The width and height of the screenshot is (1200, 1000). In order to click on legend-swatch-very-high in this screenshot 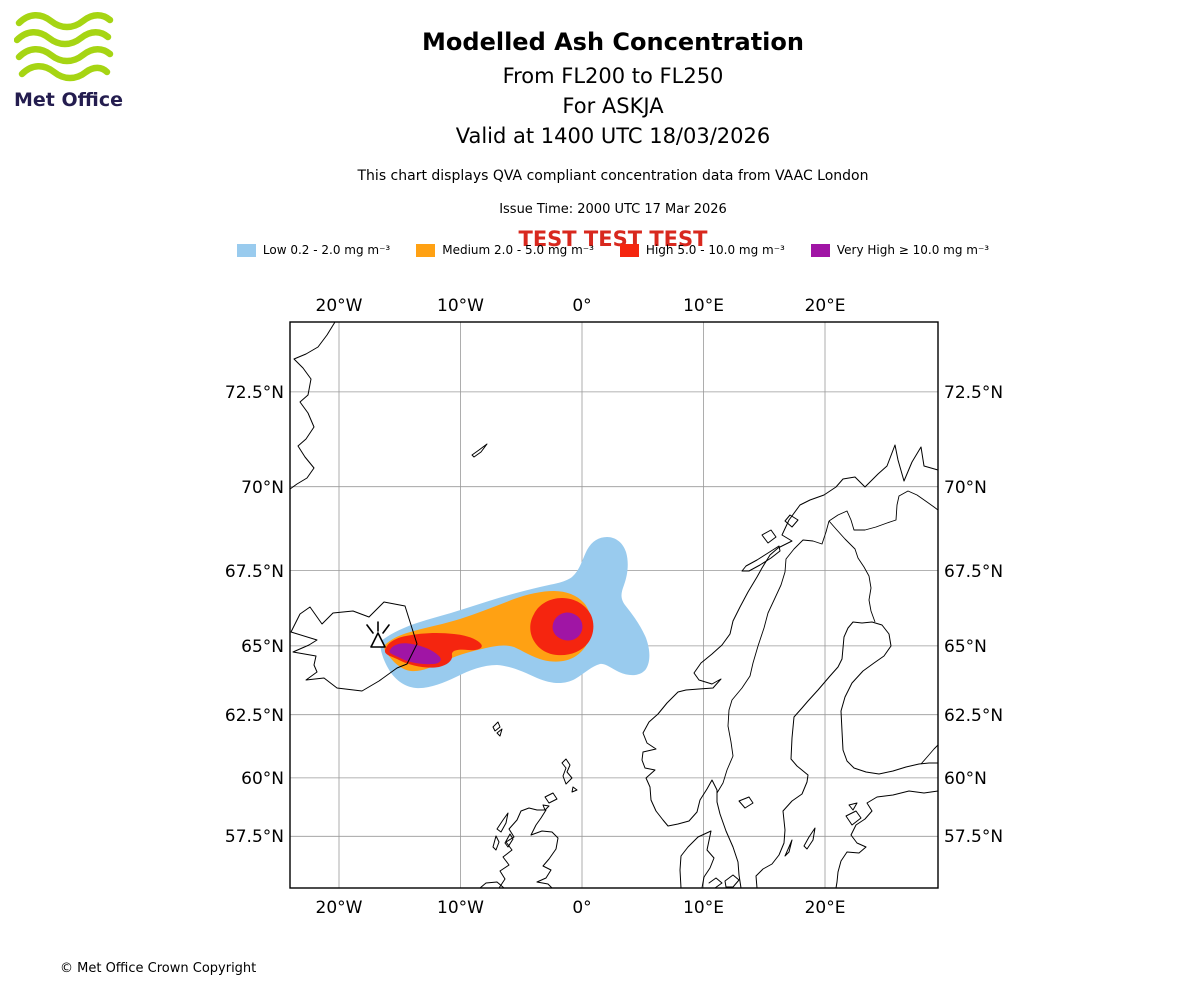, I will do `click(820, 250)`.